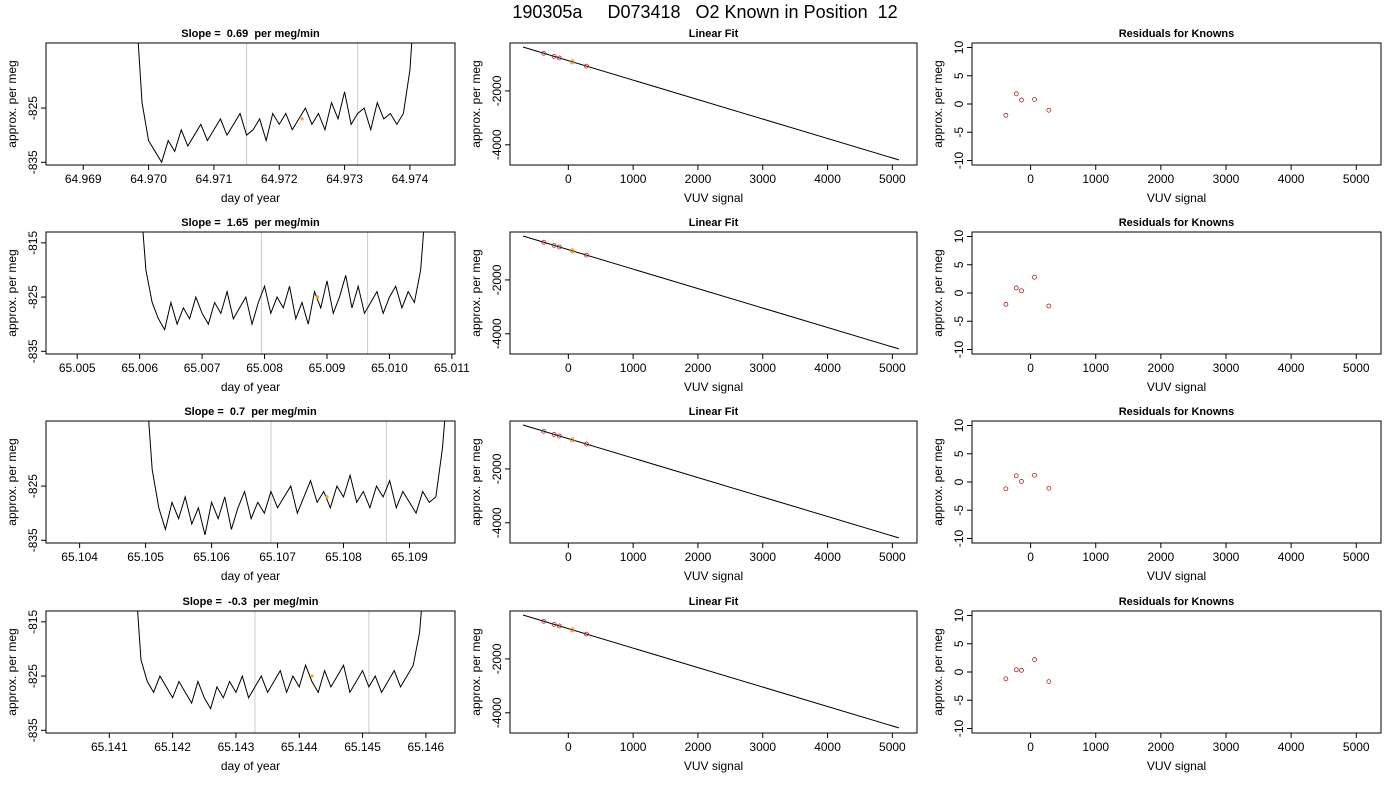 The width and height of the screenshot is (1400, 800). What do you see at coordinates (279, 179) in the screenshot?
I see `x-tick-label: 64.972` at bounding box center [279, 179].